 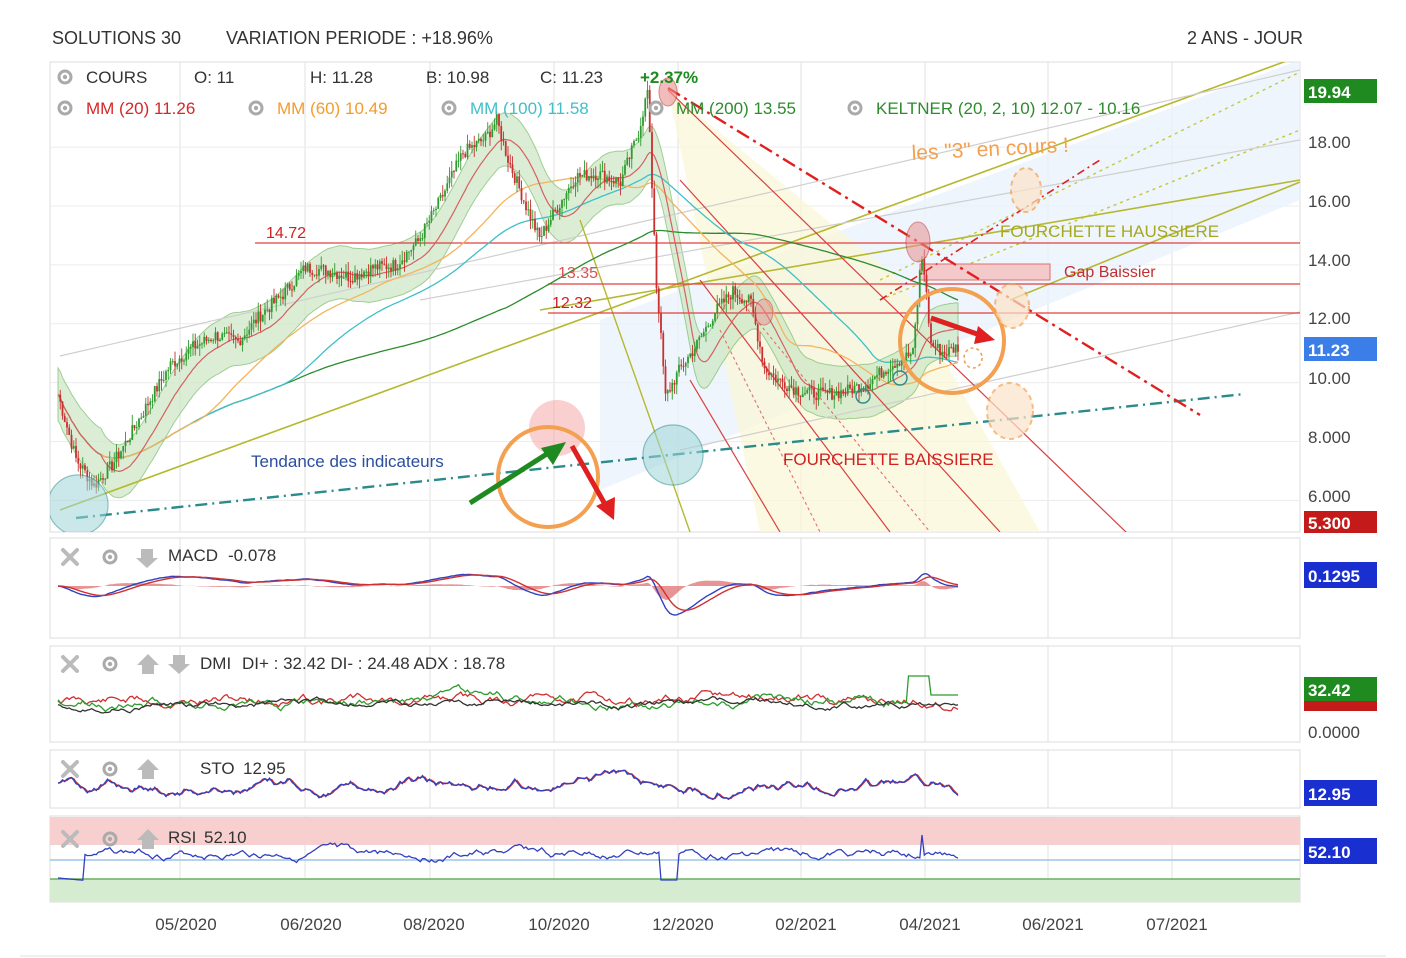 What do you see at coordinates (1110, 272) in the screenshot?
I see `gap-baissier-label: Gap Baissier` at bounding box center [1110, 272].